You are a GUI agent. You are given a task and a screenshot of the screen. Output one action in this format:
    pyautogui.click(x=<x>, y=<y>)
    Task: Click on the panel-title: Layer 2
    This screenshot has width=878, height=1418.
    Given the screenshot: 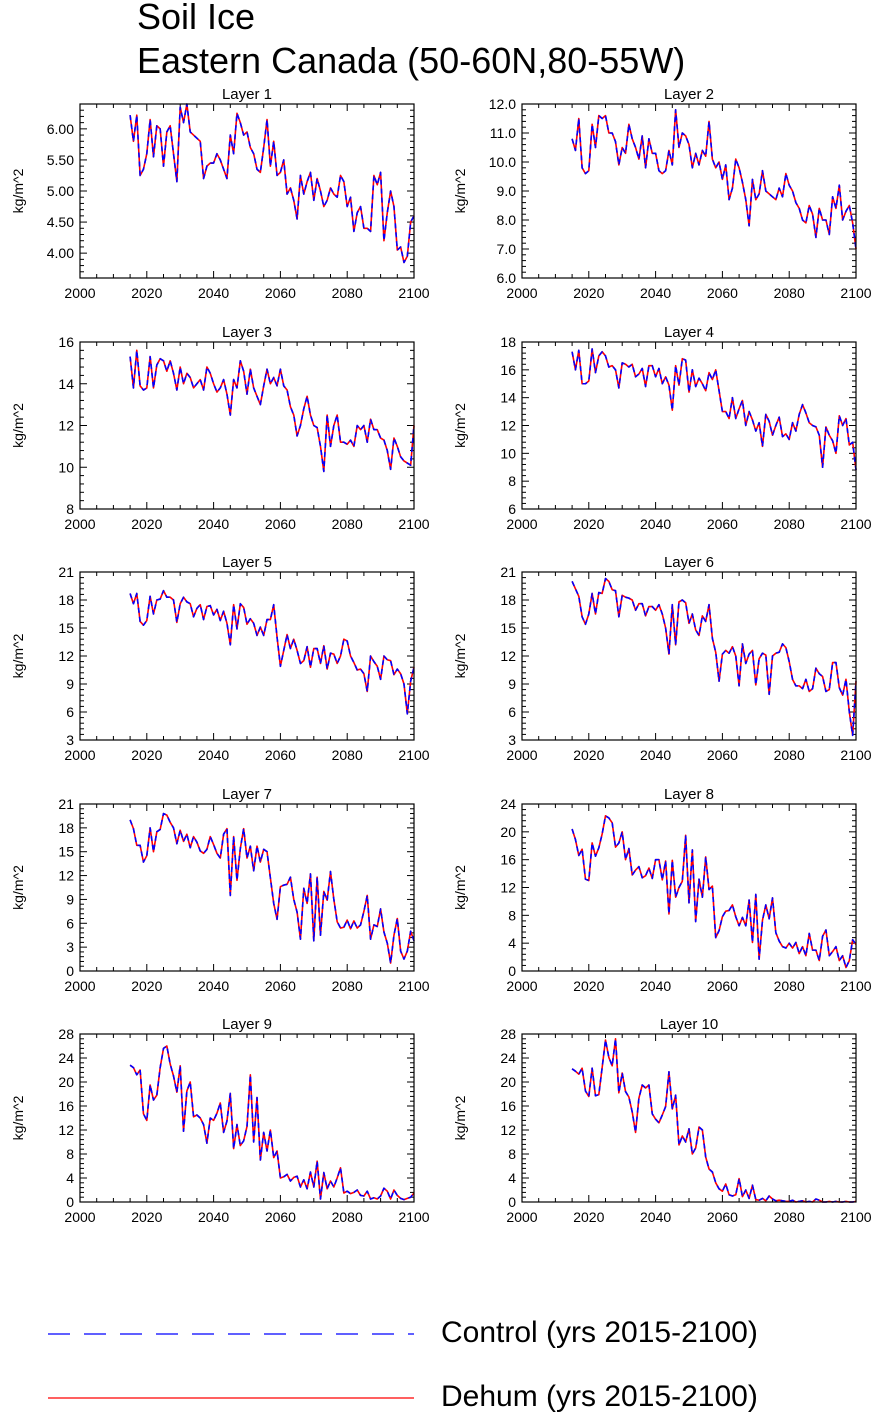 What is the action you would take?
    pyautogui.click(x=689, y=94)
    